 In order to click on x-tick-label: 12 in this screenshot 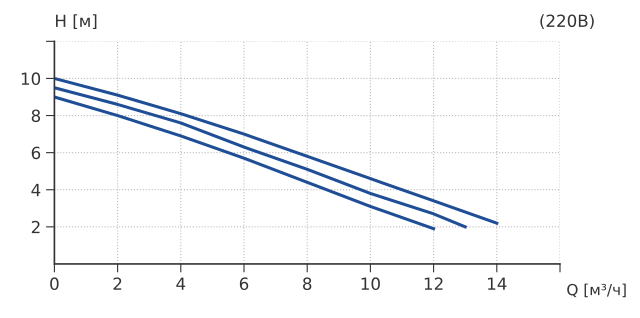, I will do `click(433, 283)`.